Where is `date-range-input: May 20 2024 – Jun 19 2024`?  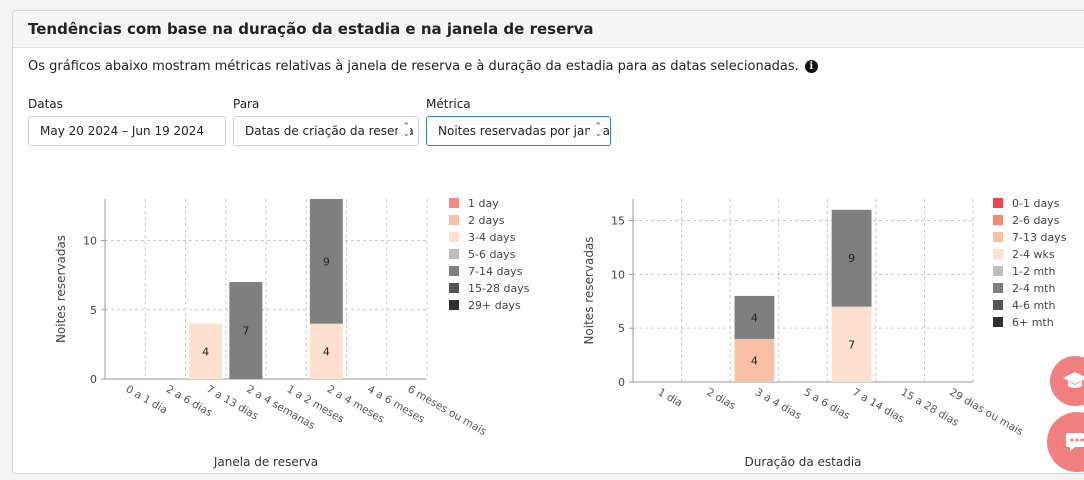
date-range-input: May 20 2024 – Jun 19 2024 is located at coordinates (127, 131).